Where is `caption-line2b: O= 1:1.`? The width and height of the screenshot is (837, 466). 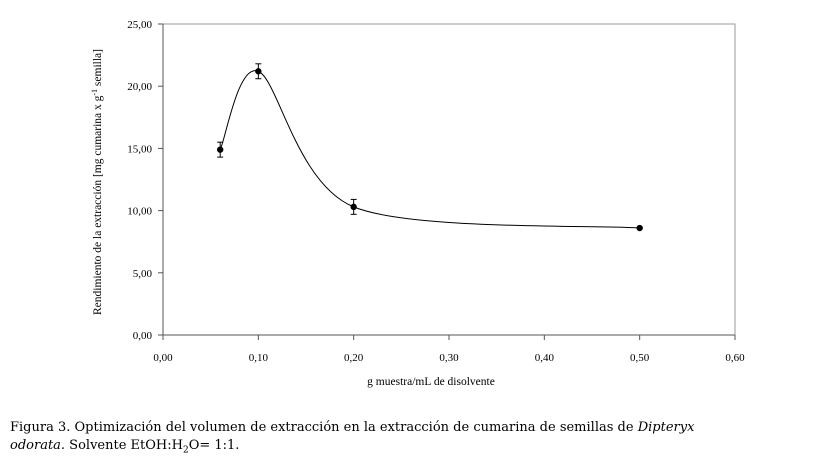 caption-line2b: O= 1:1. is located at coordinates (214, 445).